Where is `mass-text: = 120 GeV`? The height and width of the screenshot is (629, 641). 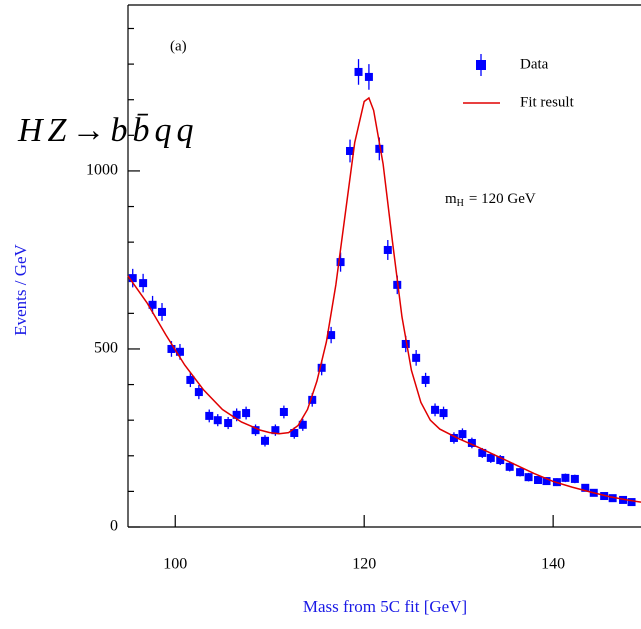 mass-text: = 120 GeV is located at coordinates (502, 199).